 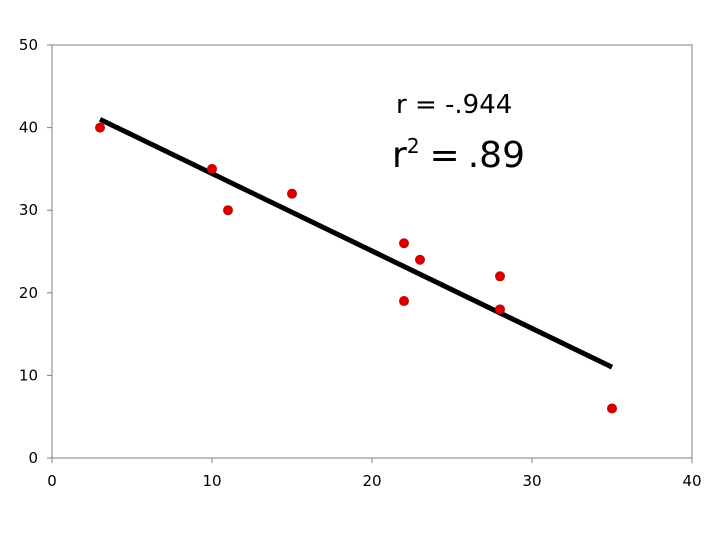 I want to click on r-squared-equals: =, so click(x=444, y=155).